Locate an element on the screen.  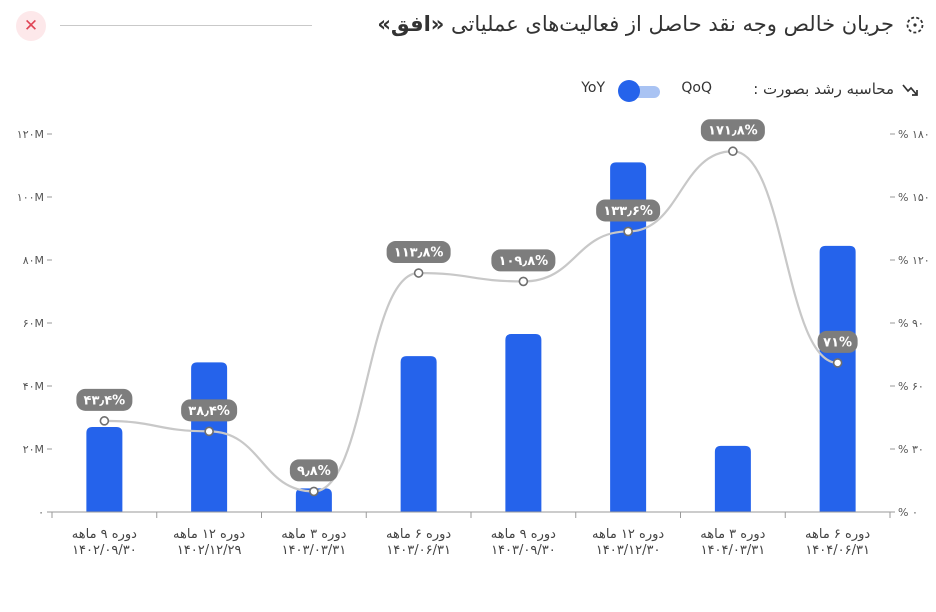
growth-mode-toggle is located at coordinates (640, 91).